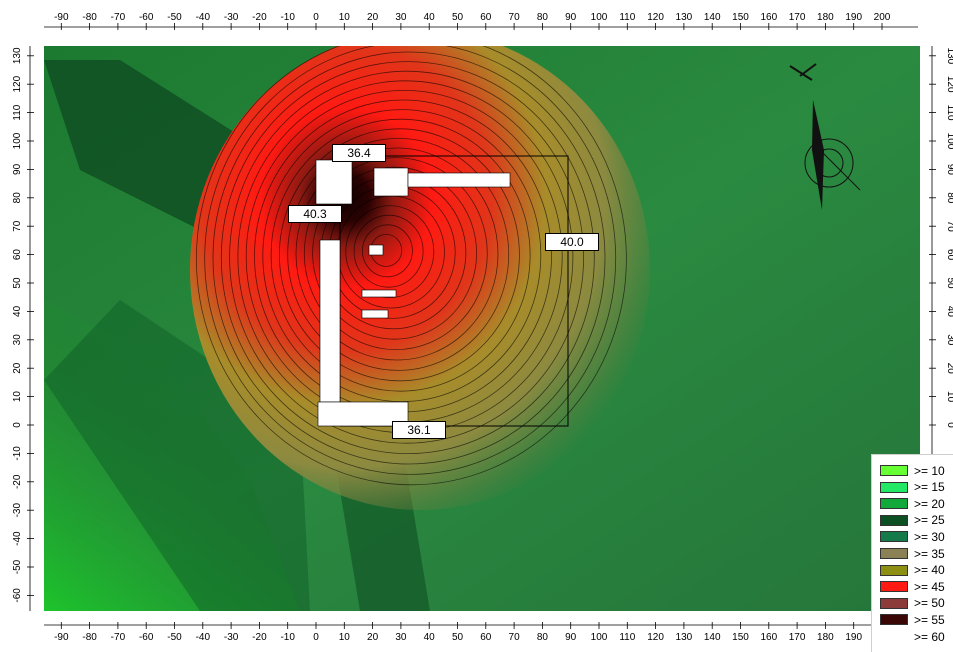  I want to click on y-left-tick-label: -60, so click(17, 595).